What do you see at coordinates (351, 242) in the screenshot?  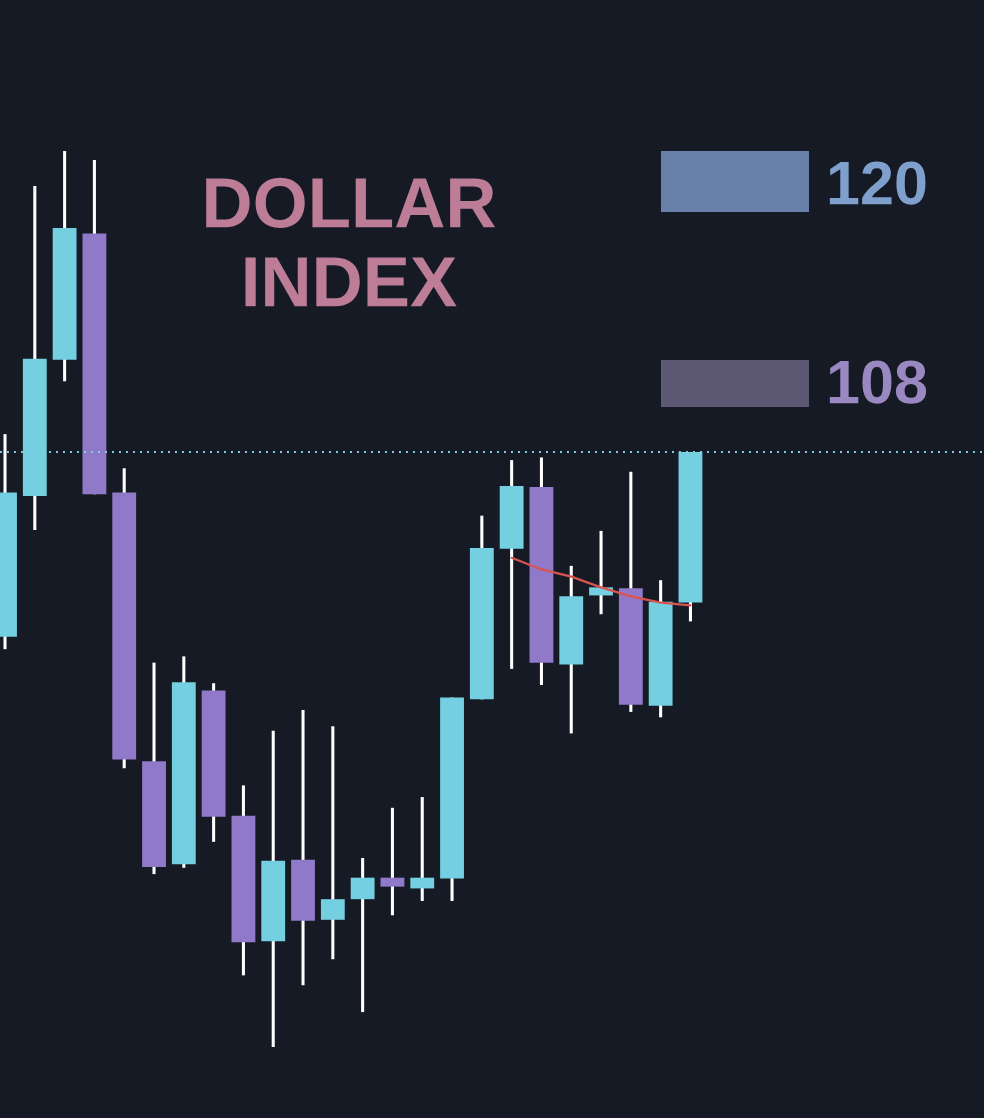 I see `text: DOLLAR INDEX` at bounding box center [351, 242].